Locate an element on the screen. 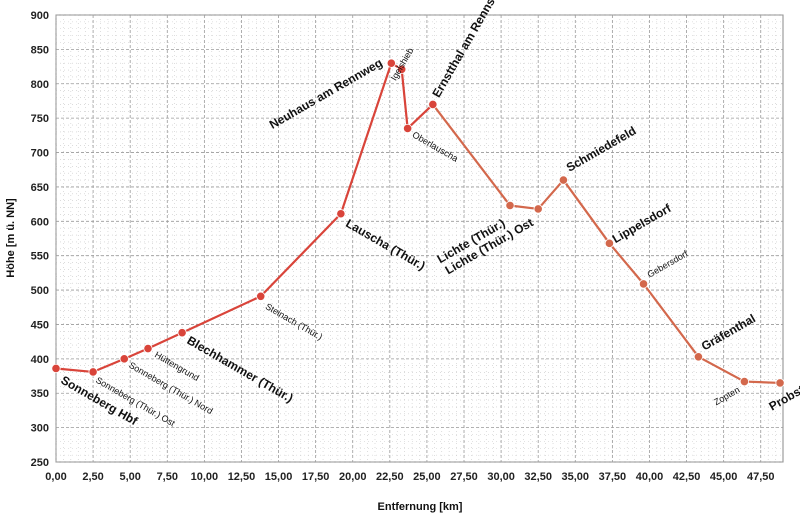 The image size is (800, 519). x-tick-label: 10,00 is located at coordinates (205, 477).